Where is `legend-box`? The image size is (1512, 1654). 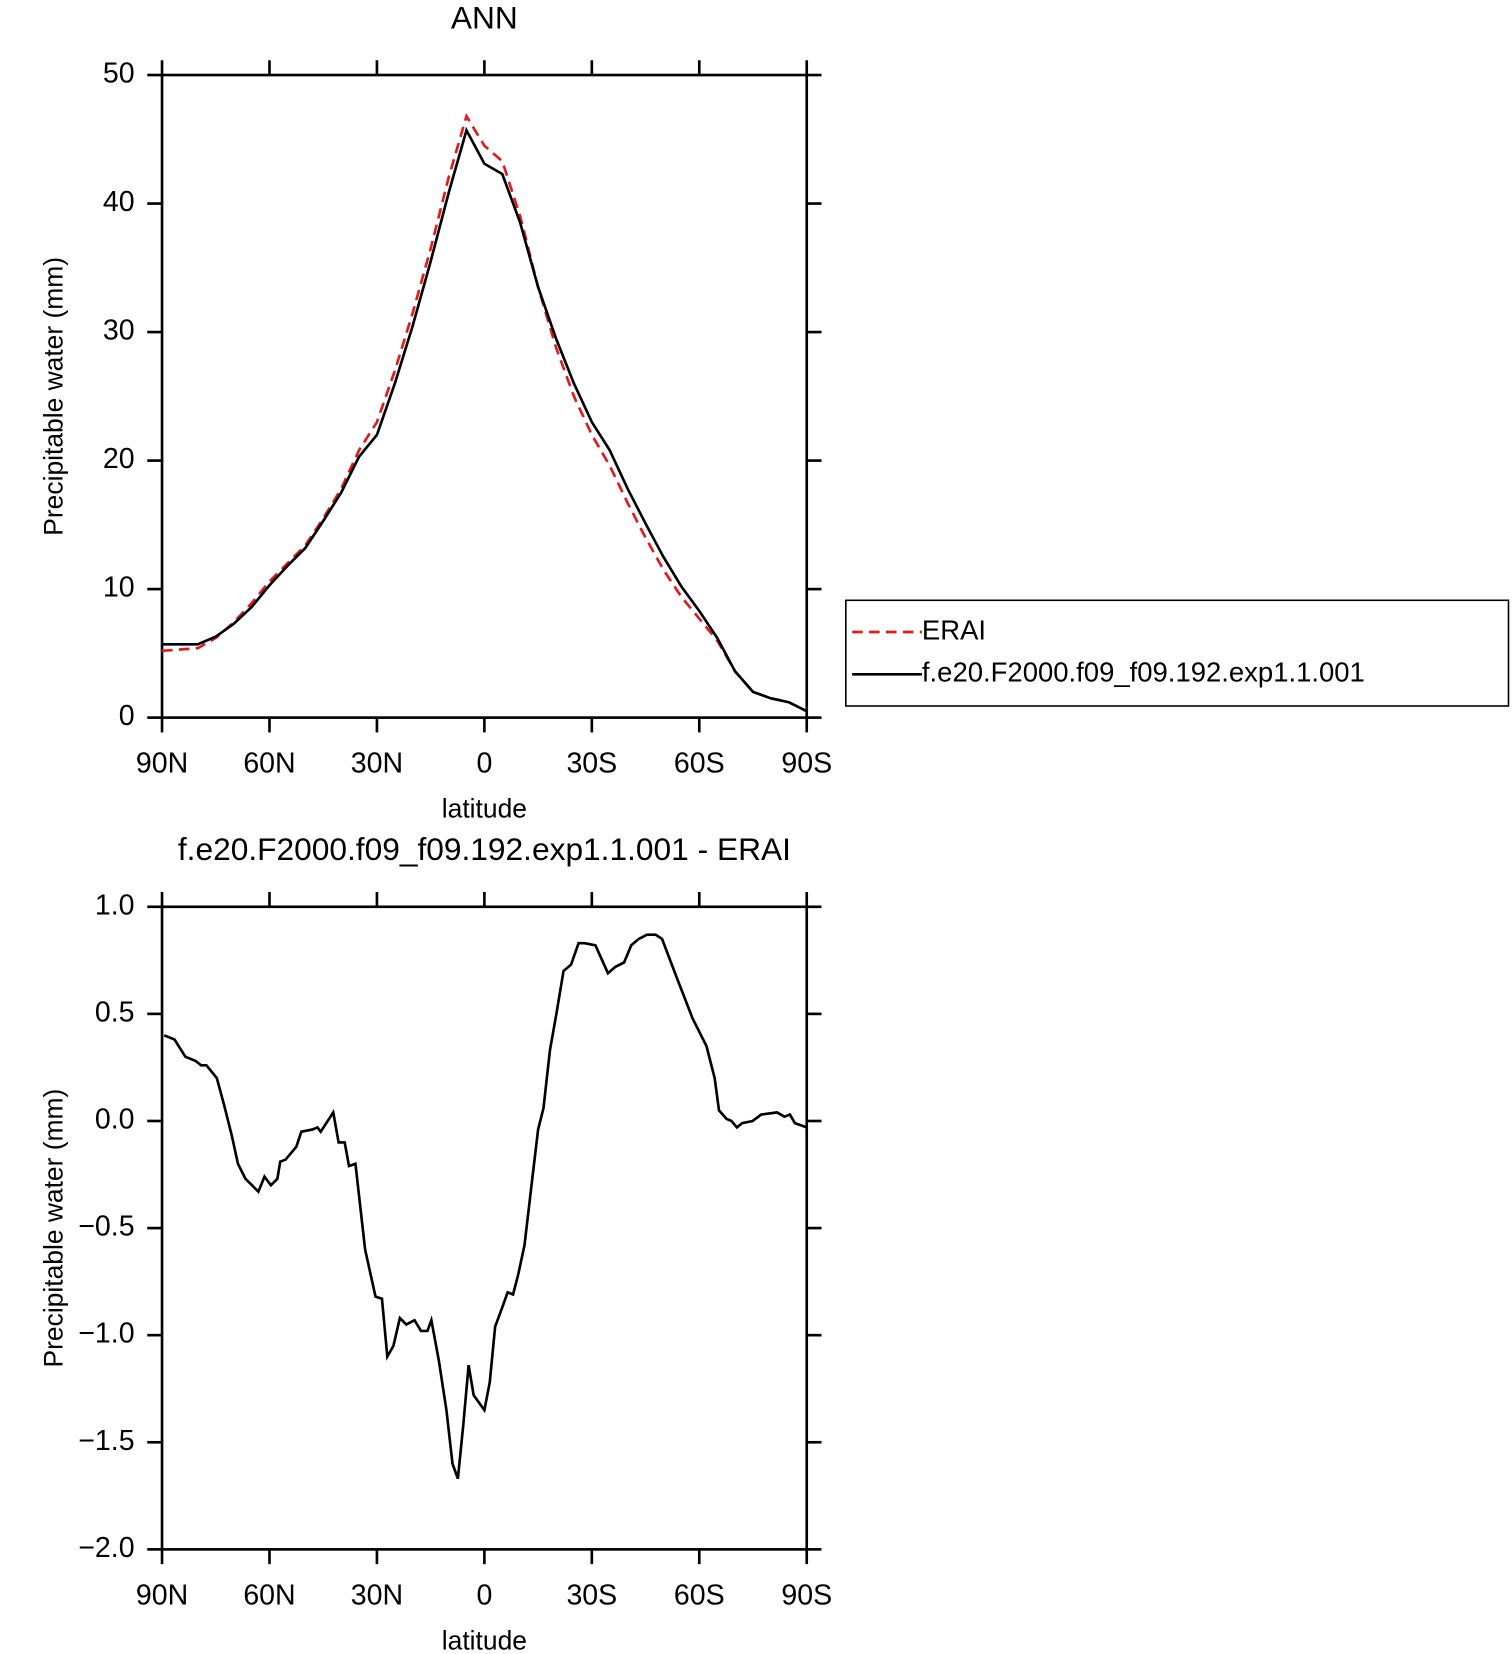 legend-box is located at coordinates (1177, 653).